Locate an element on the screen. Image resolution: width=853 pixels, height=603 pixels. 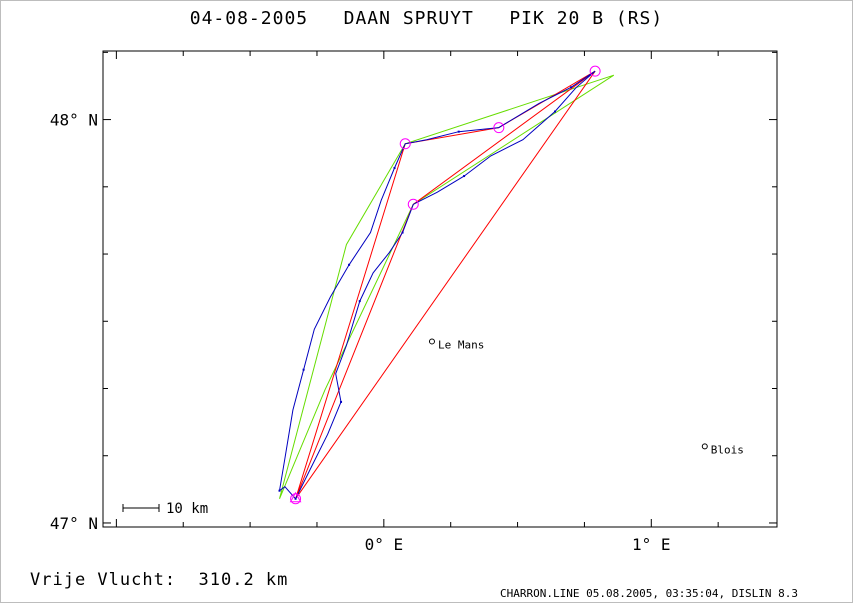
scale-bar: 10 km is located at coordinates (165, 509).